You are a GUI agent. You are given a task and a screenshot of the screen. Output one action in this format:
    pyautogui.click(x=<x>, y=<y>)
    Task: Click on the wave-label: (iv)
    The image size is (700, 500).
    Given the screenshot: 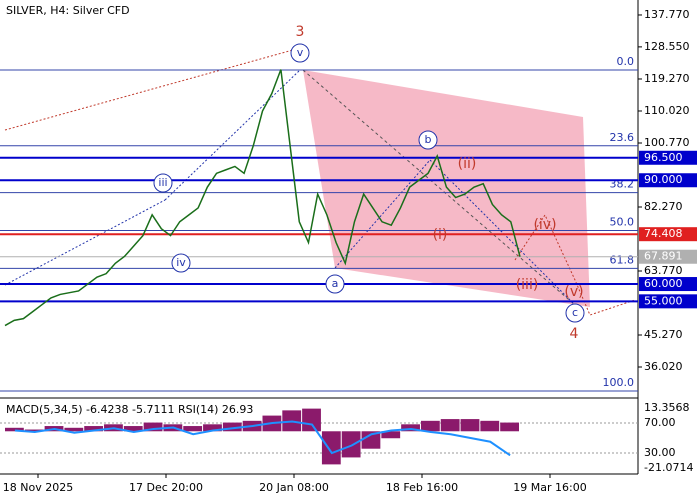 What is the action you would take?
    pyautogui.click(x=544, y=225)
    